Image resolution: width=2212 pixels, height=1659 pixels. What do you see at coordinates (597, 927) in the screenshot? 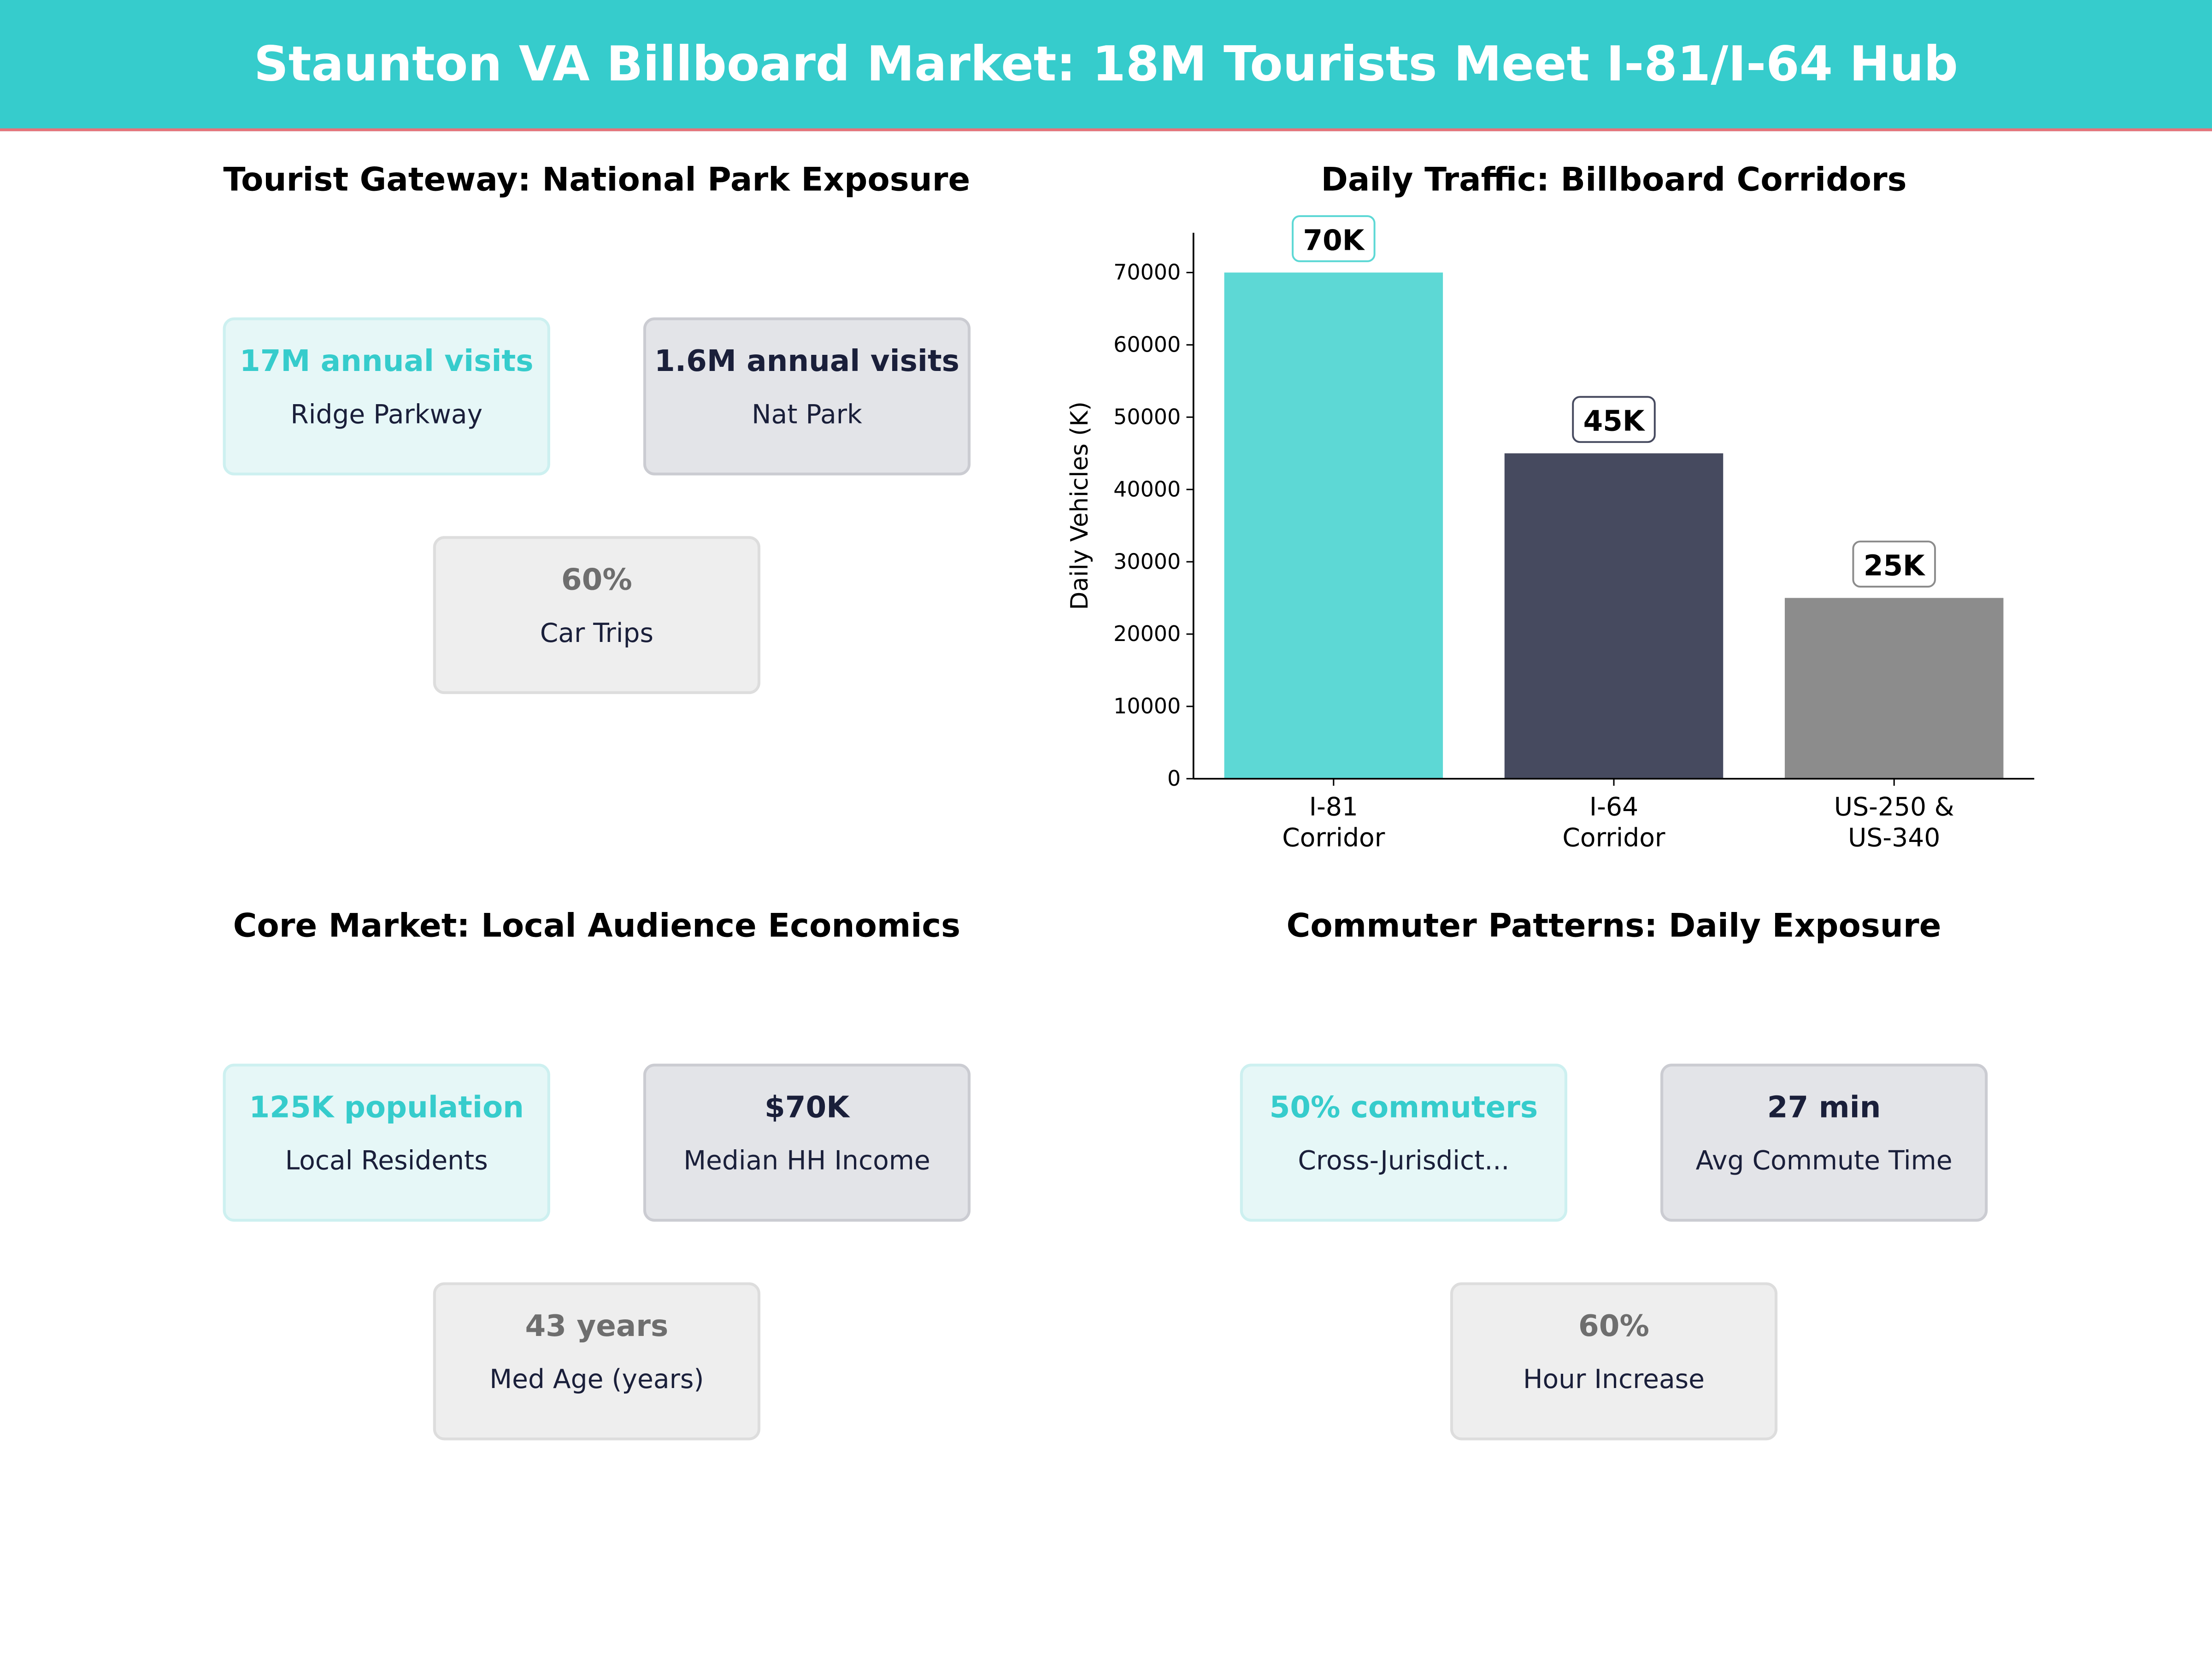
I see `panel-title-core-market: Core Market: Local Audience Economics` at bounding box center [597, 927].